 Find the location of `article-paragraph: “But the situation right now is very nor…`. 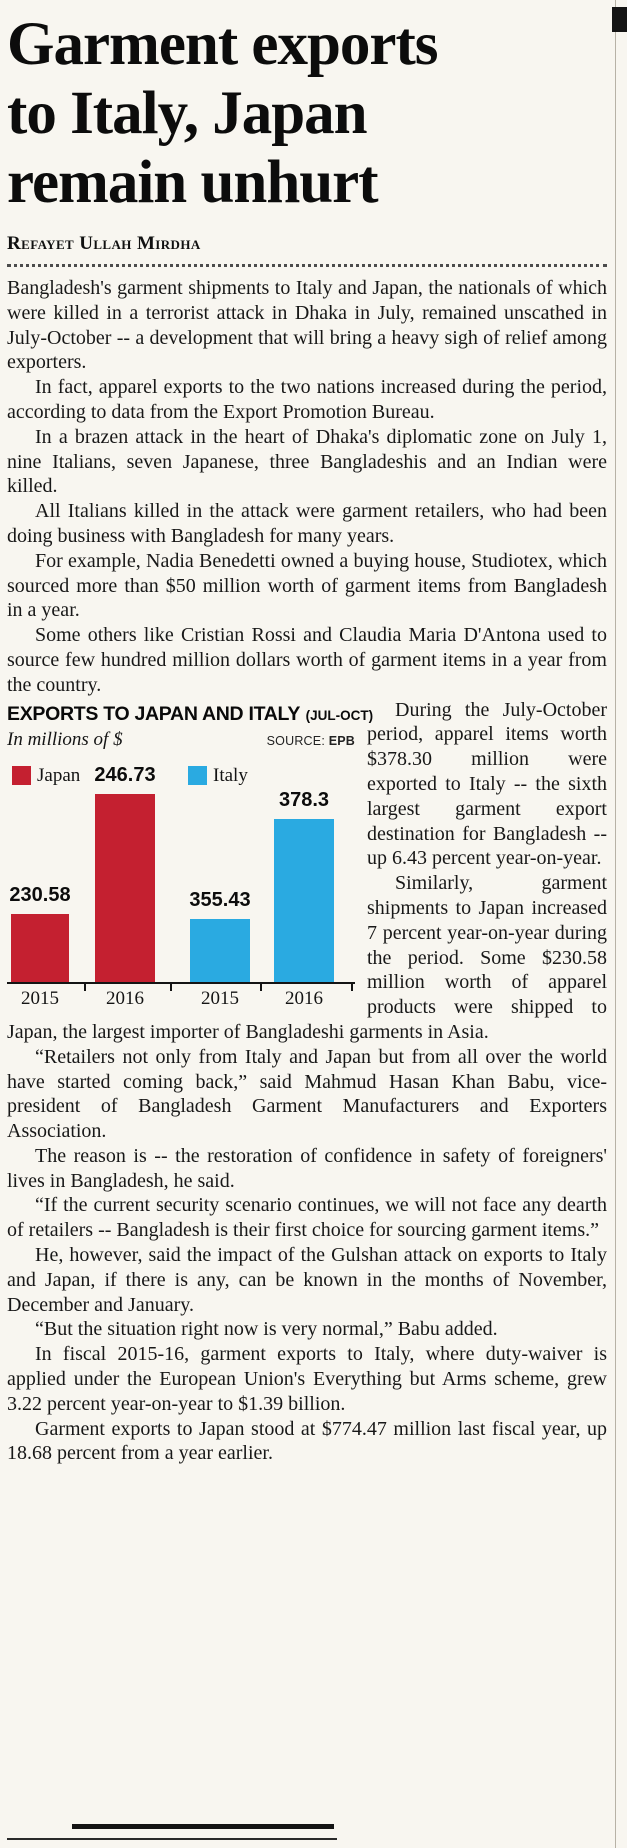

article-paragraph: “But the situation right now is very nor… is located at coordinates (266, 1329).